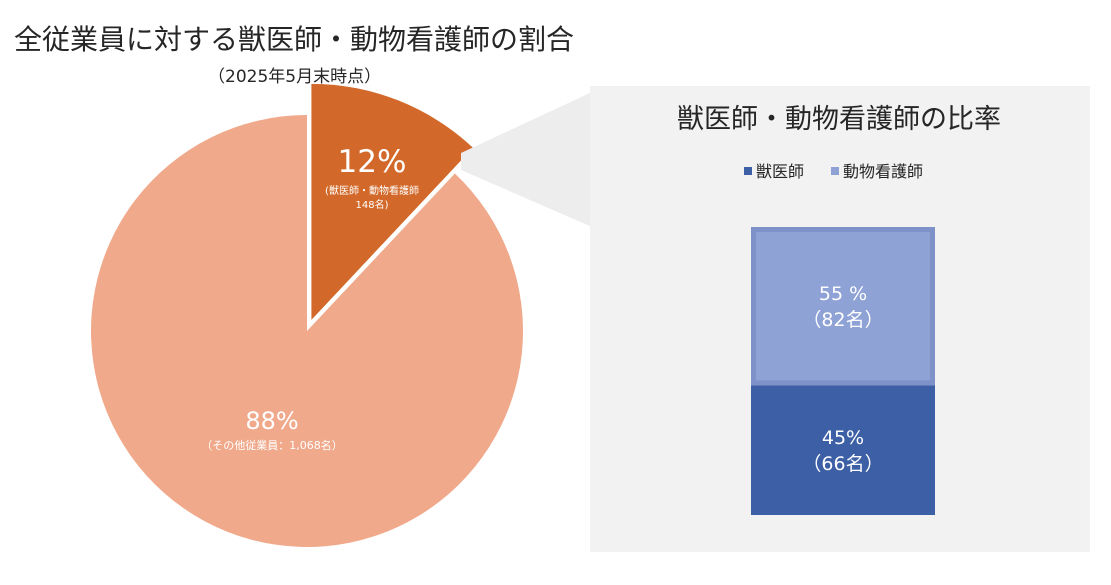 This screenshot has width=1111, height=585. Describe the element at coordinates (372, 190) in the screenshot. I see `pie-label-vet-nurse-desc: (獣医師・動物看護師` at that location.